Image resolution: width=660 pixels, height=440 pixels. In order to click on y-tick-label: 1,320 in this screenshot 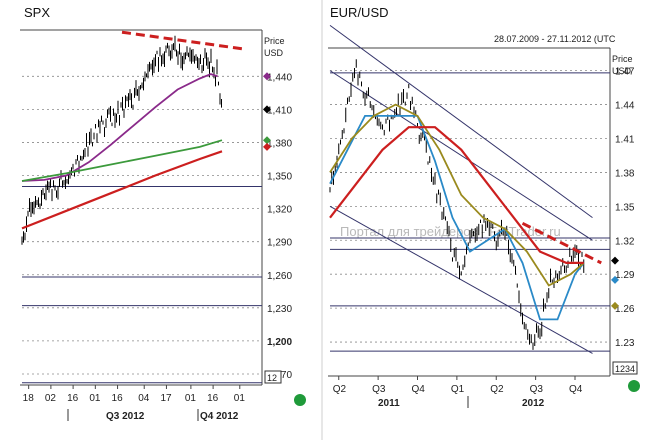, I will do `click(279, 210)`.